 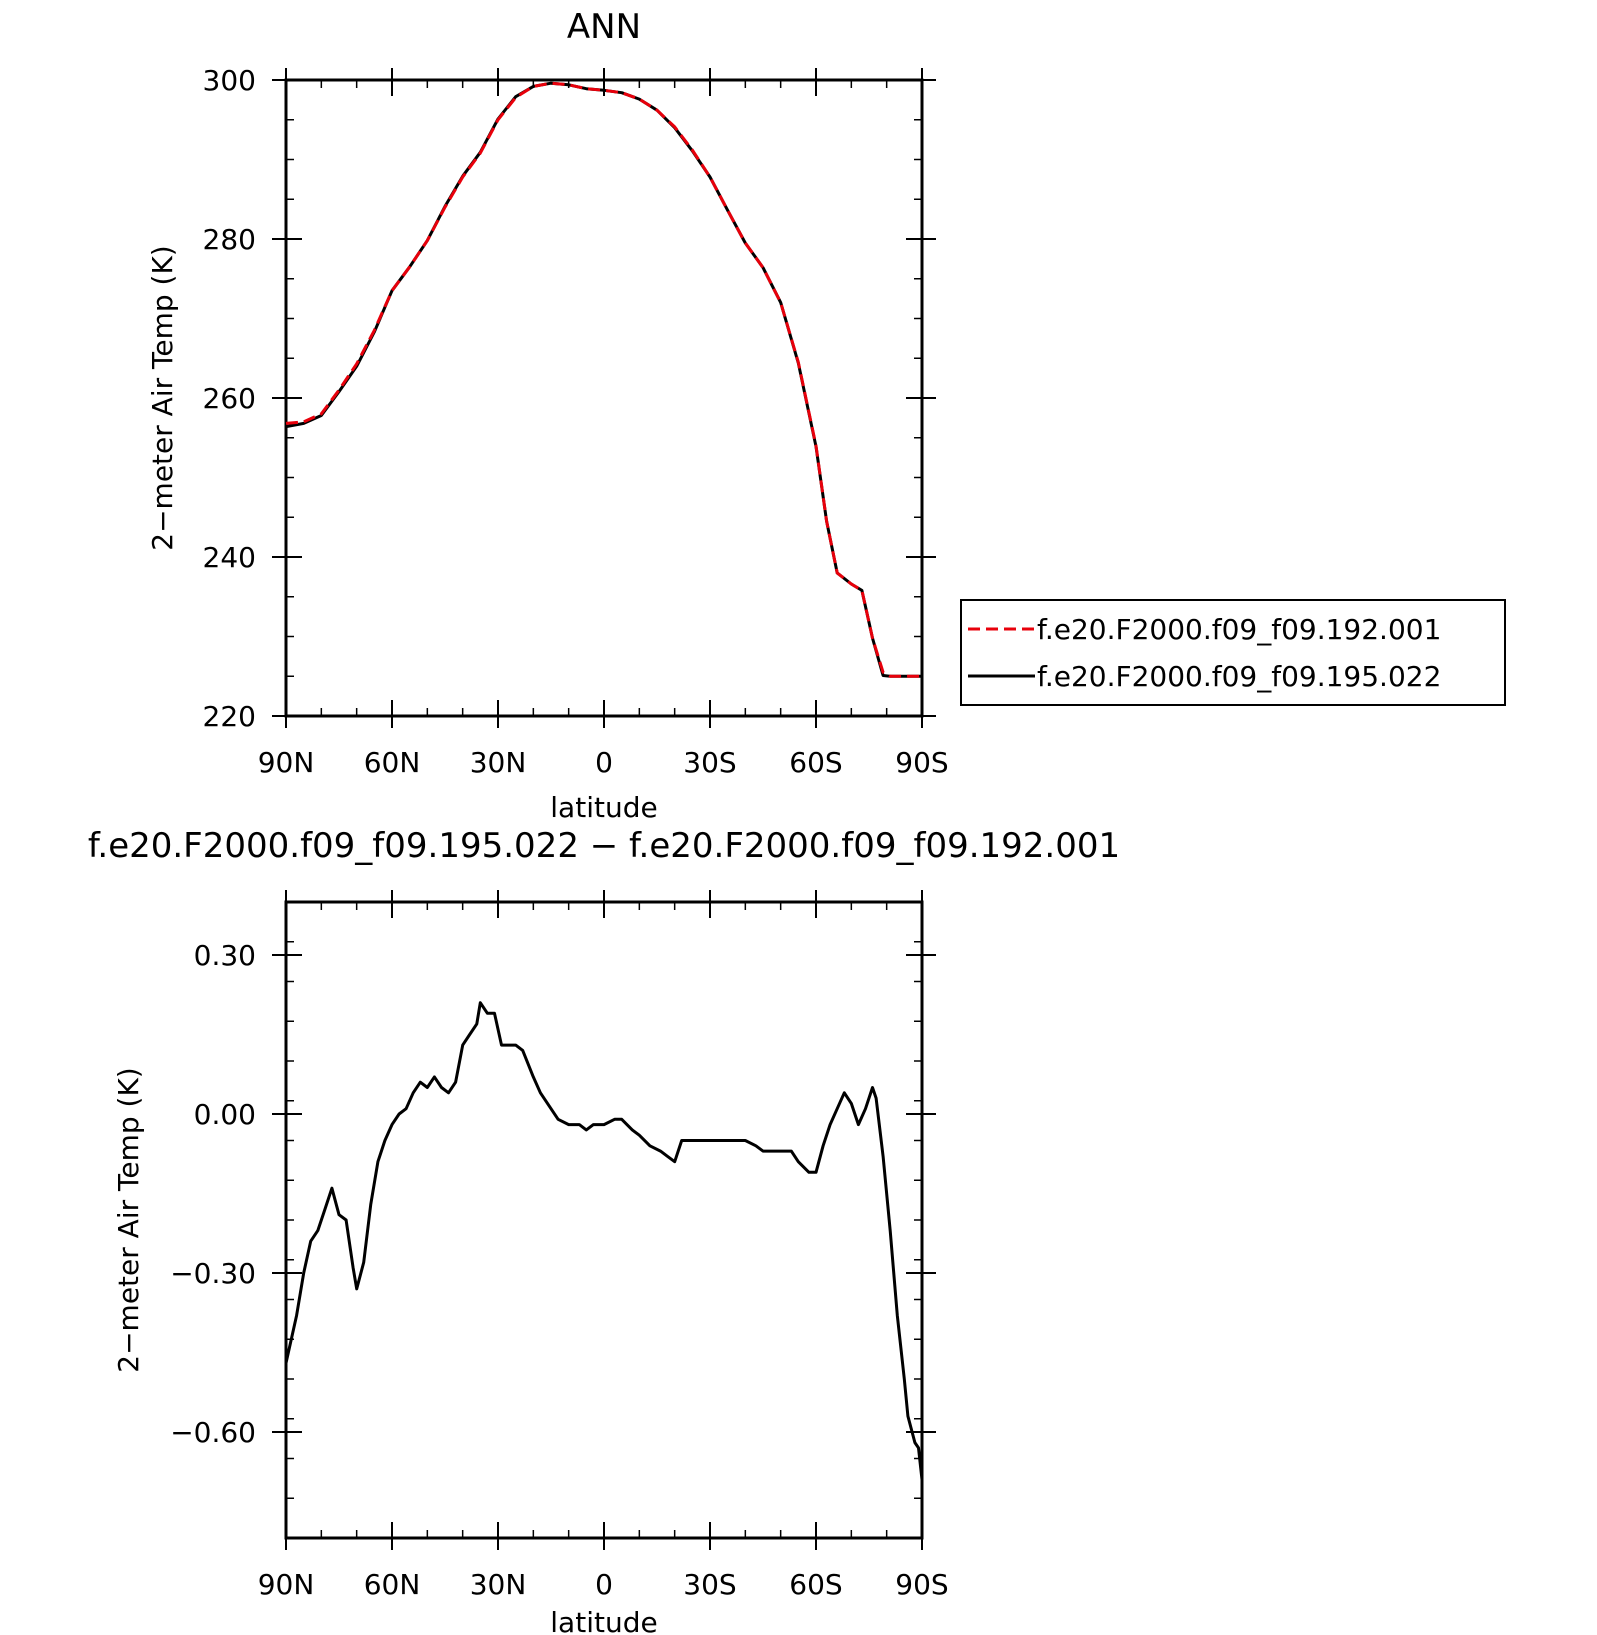 What do you see at coordinates (604, 762) in the screenshot?
I see `top-x-tick-label: 0` at bounding box center [604, 762].